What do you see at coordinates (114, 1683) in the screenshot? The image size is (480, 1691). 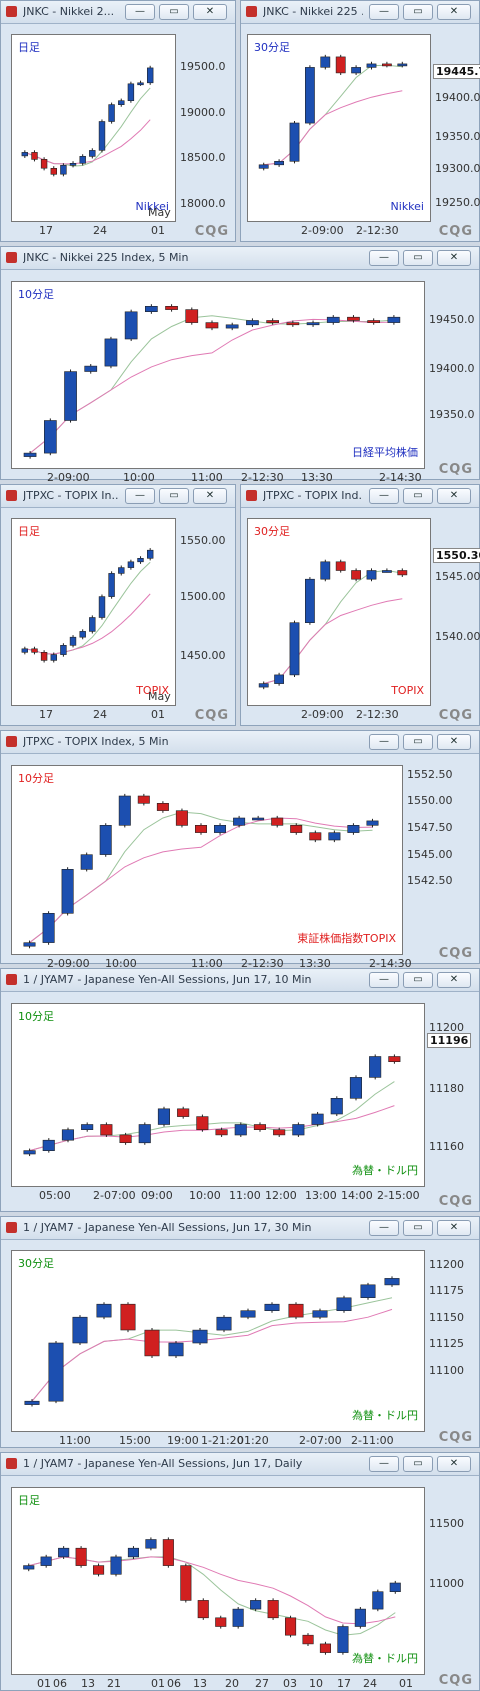 I see `x-tick-label: 21` at bounding box center [114, 1683].